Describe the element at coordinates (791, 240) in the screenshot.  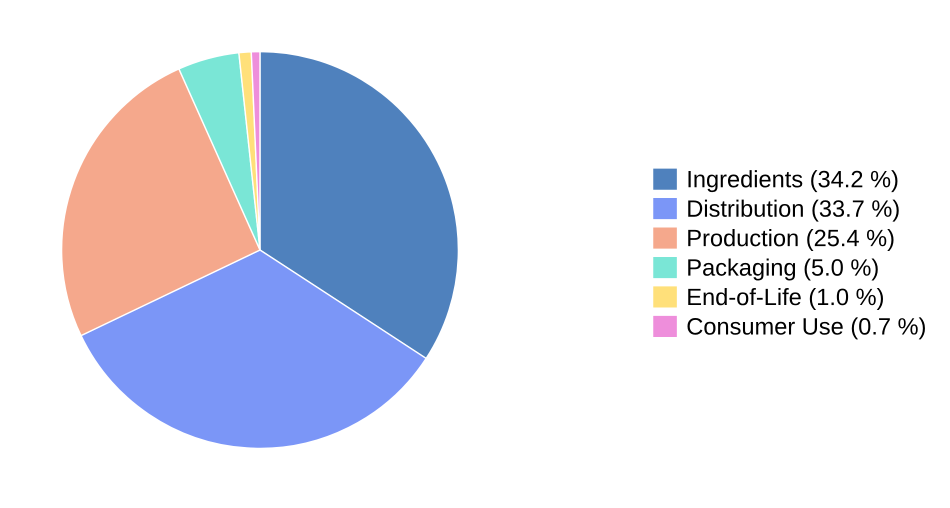
I see `legend-label: Production (25.4 %)` at that location.